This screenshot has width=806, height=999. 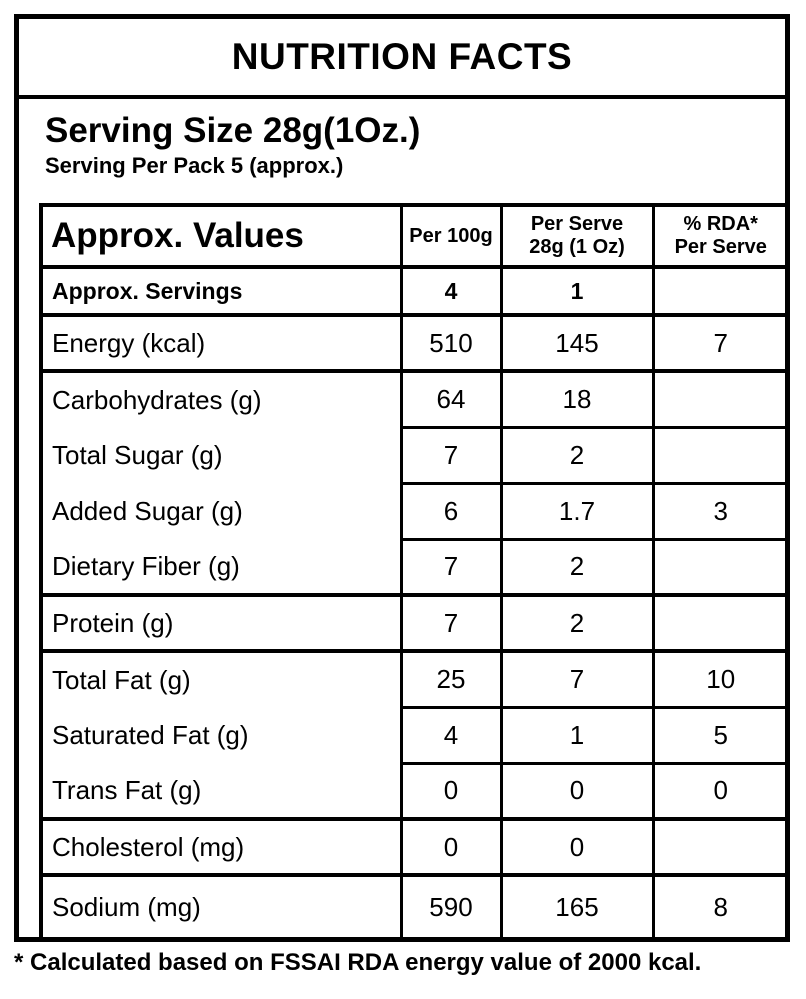 What do you see at coordinates (577, 224) in the screenshot?
I see `per-serve-header-line1: Per Serve` at bounding box center [577, 224].